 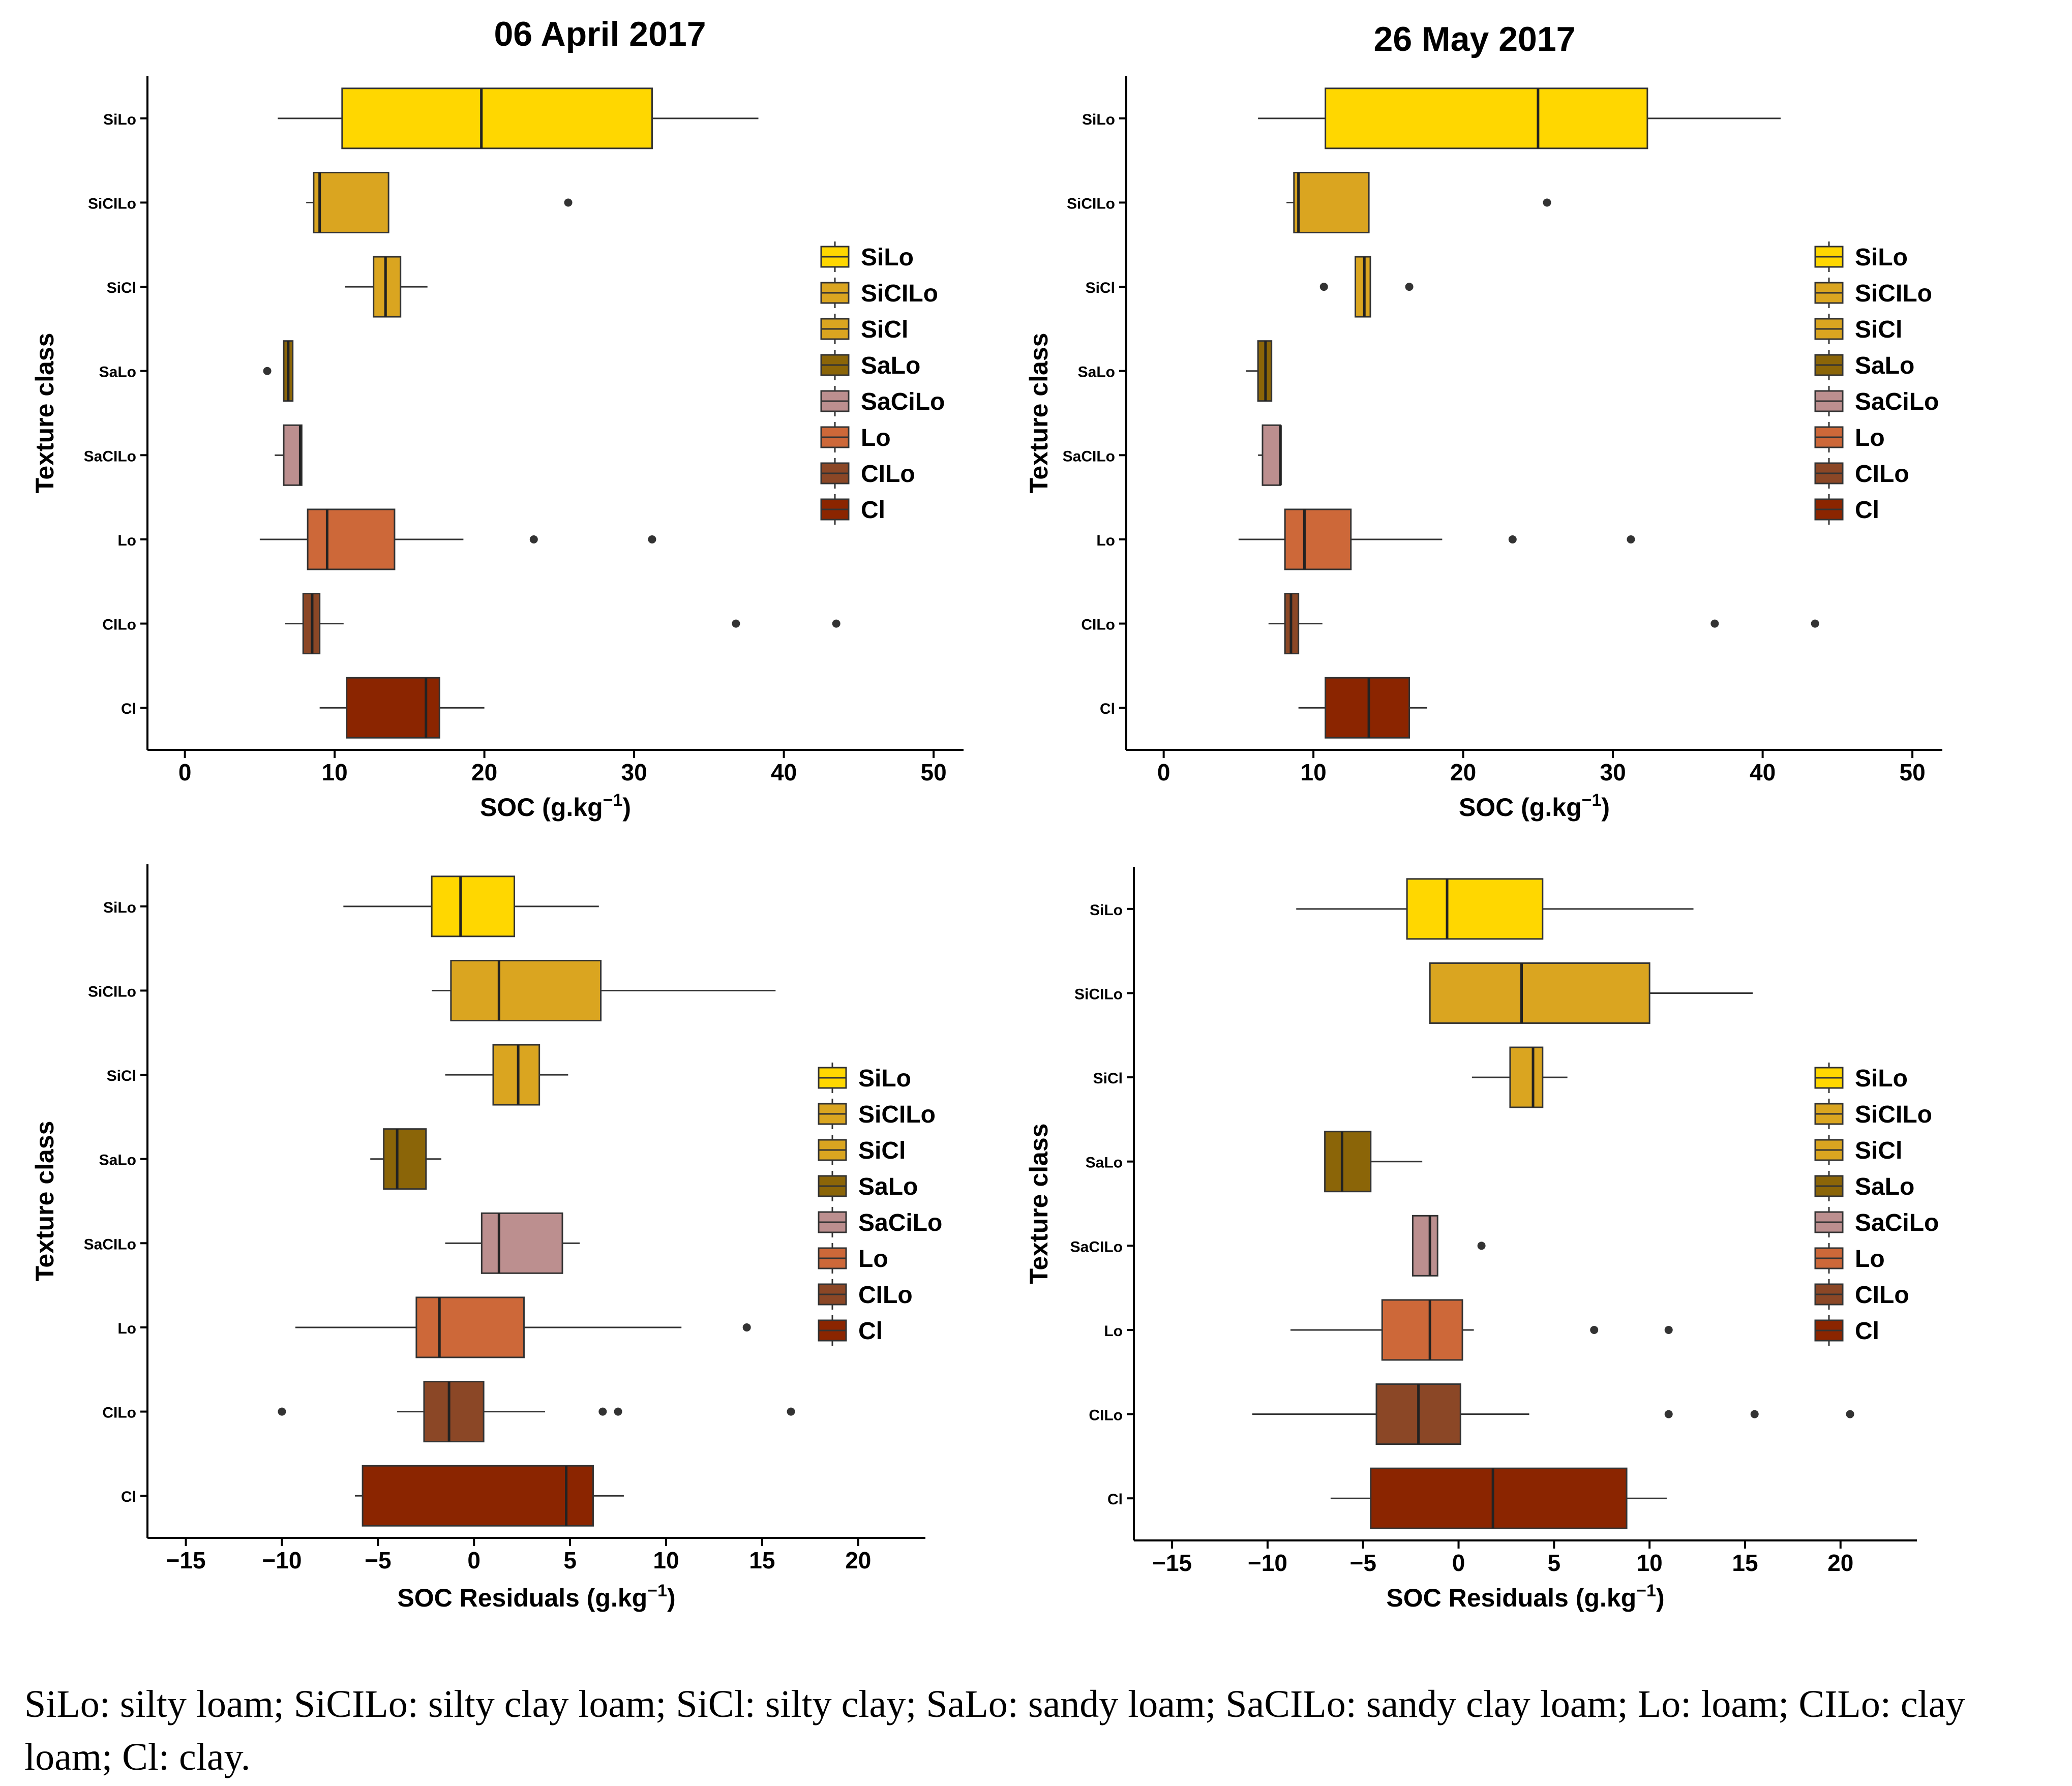 I want to click on box-SaCiLo, so click(x=289, y=455).